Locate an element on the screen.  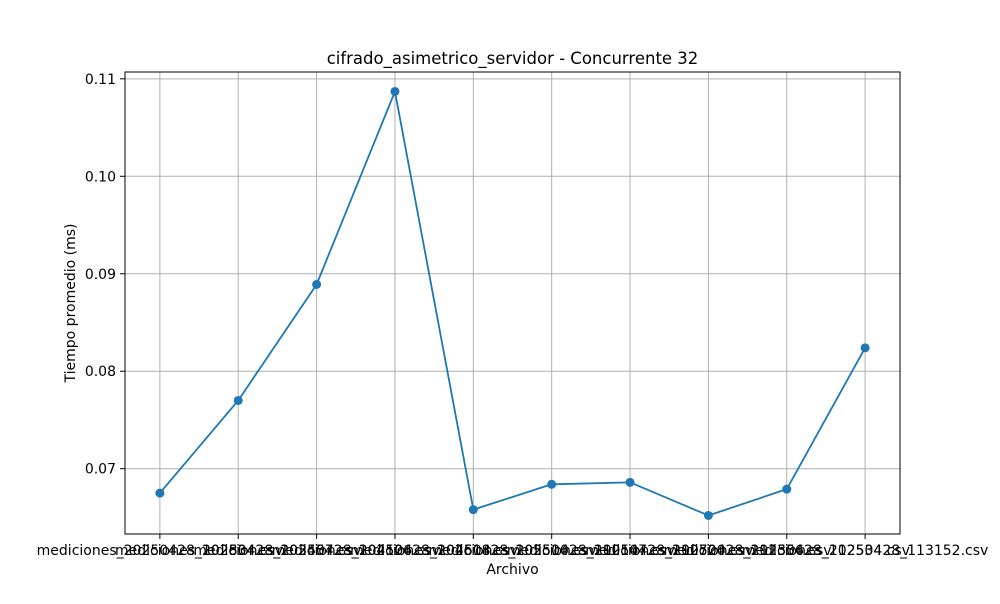
x-tick-label: mediciones_20250428_110147.csv is located at coordinates (551, 551).